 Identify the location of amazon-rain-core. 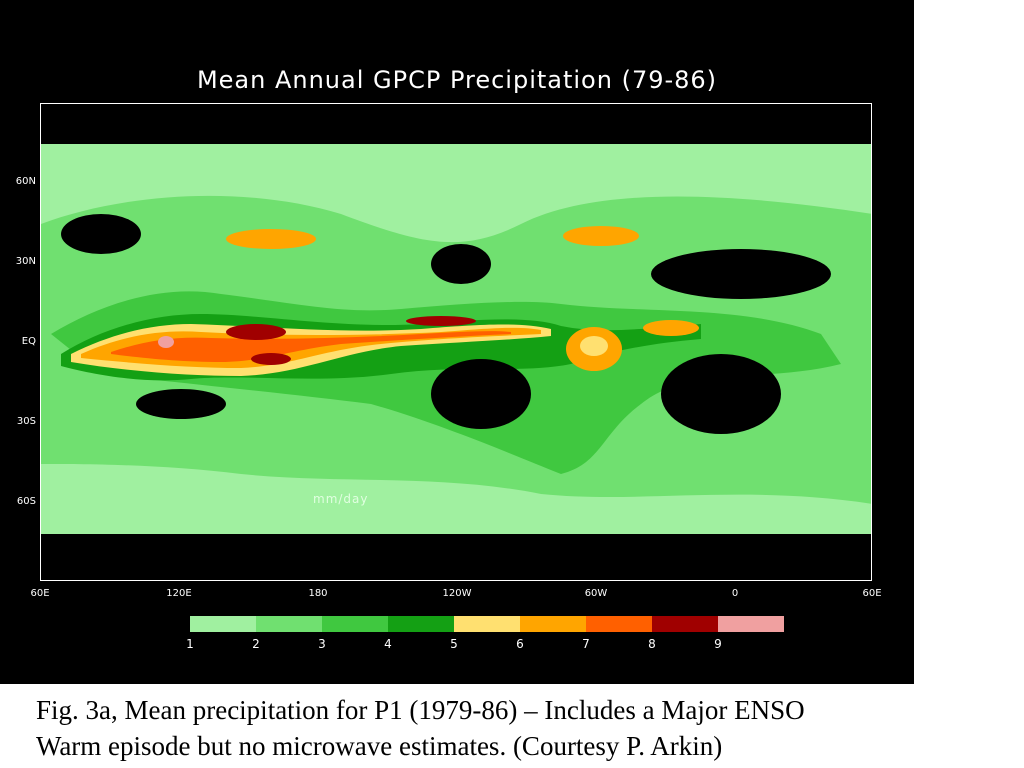
(594, 346).